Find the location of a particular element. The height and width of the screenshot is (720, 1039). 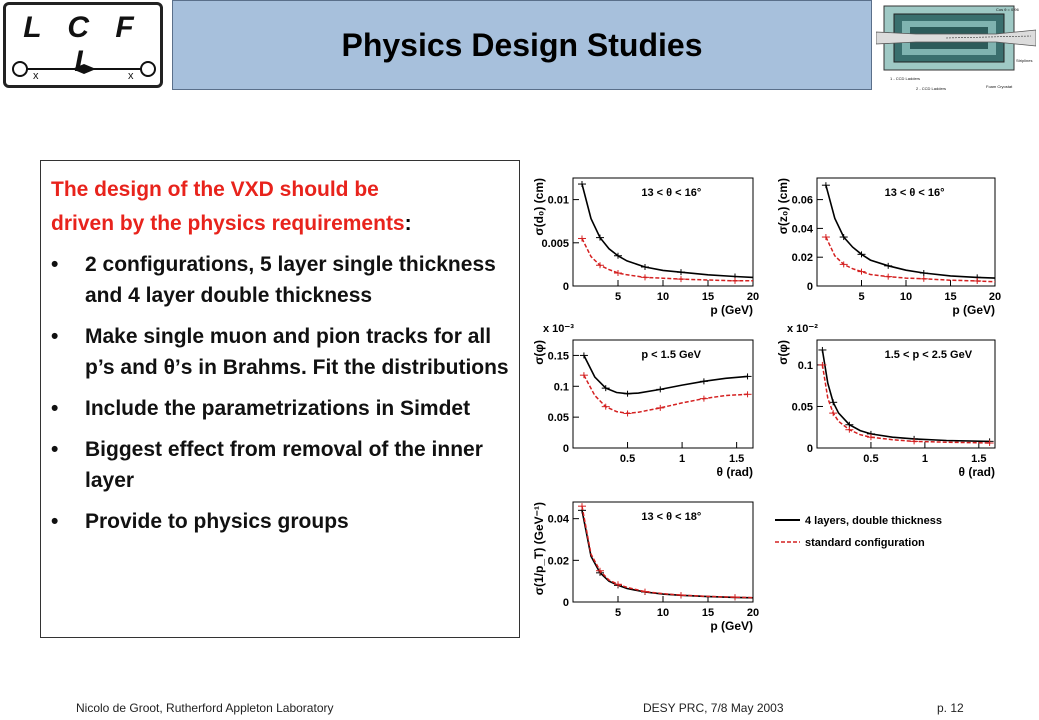

intro-colon: : is located at coordinates (408, 223).